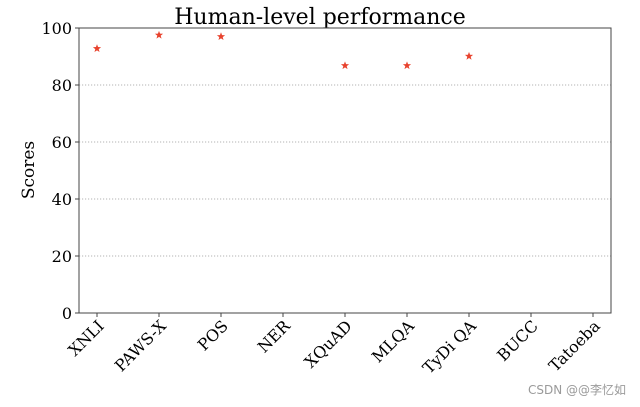 The width and height of the screenshot is (640, 407). What do you see at coordinates (393, 341) in the screenshot?
I see `x-tick-label: MLQA` at bounding box center [393, 341].